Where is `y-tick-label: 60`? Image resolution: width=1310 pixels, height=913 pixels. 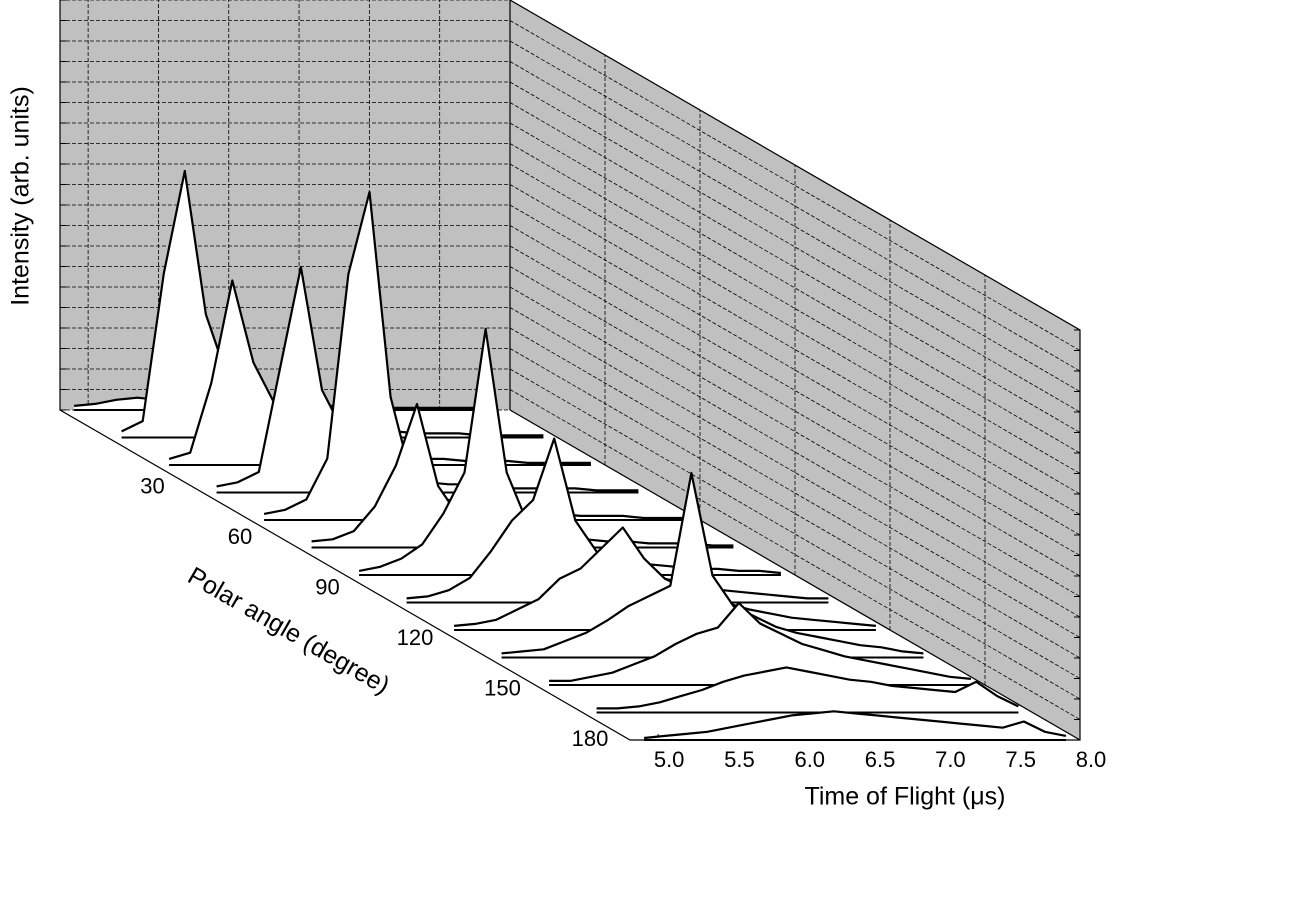 y-tick-label: 60 is located at coordinates (240, 536).